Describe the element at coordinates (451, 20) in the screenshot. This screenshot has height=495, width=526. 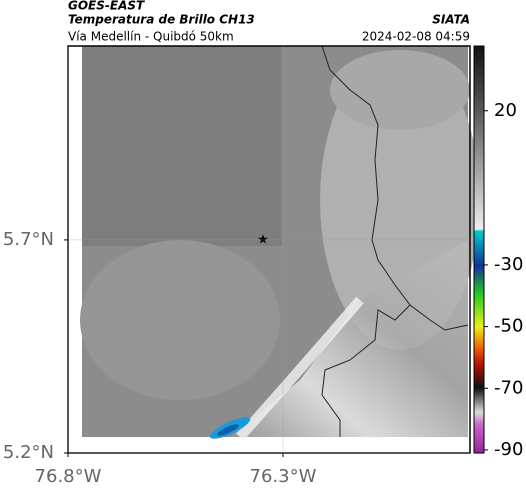
I see `source: SIATA` at that location.